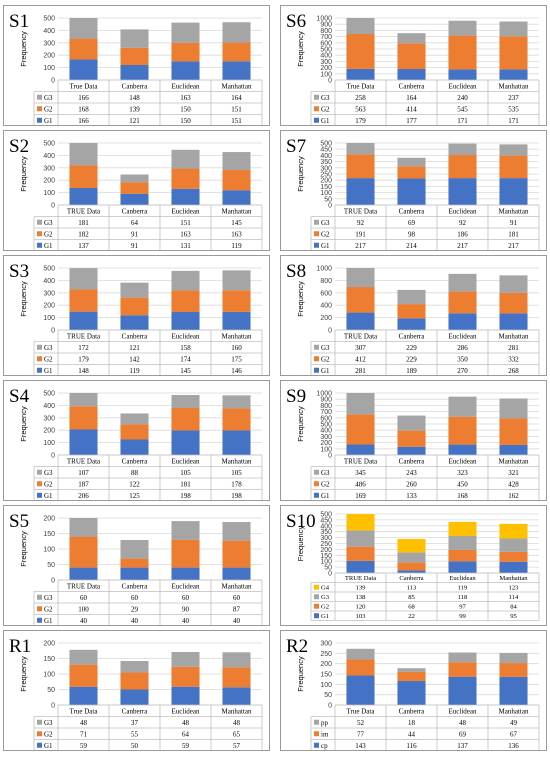 This screenshot has width=550, height=761. Describe the element at coordinates (135, 723) in the screenshot. I see `table-cell-value: 37` at that location.